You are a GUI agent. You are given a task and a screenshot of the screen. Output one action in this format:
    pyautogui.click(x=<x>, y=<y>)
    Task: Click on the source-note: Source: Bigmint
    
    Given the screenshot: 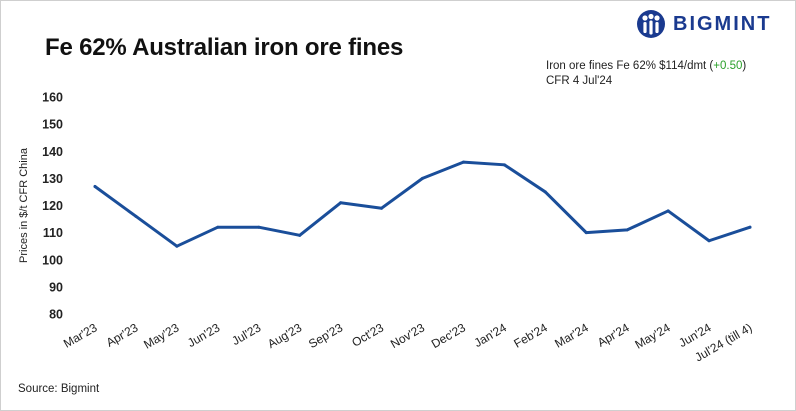 What is the action you would take?
    pyautogui.click(x=59, y=389)
    